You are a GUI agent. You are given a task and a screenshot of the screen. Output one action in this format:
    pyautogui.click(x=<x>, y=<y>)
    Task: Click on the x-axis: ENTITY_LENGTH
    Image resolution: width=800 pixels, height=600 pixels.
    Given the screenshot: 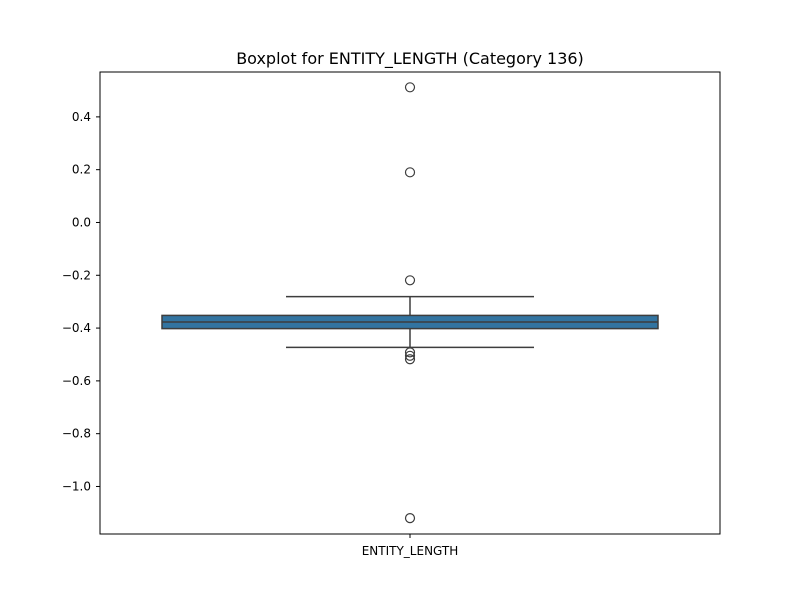 What is the action you would take?
    pyautogui.click(x=410, y=546)
    